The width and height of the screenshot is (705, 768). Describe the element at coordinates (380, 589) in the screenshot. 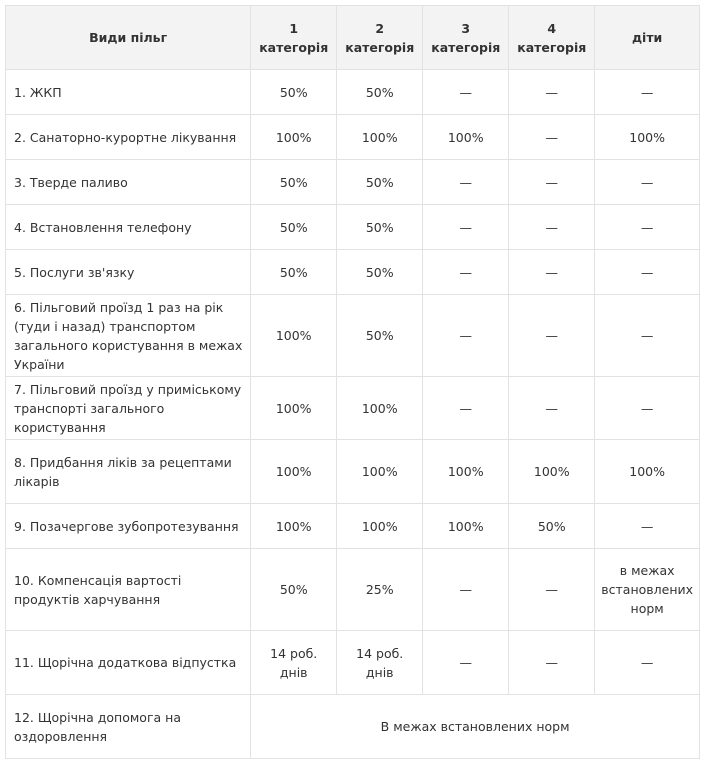

I see `table-cell: 25%` at that location.